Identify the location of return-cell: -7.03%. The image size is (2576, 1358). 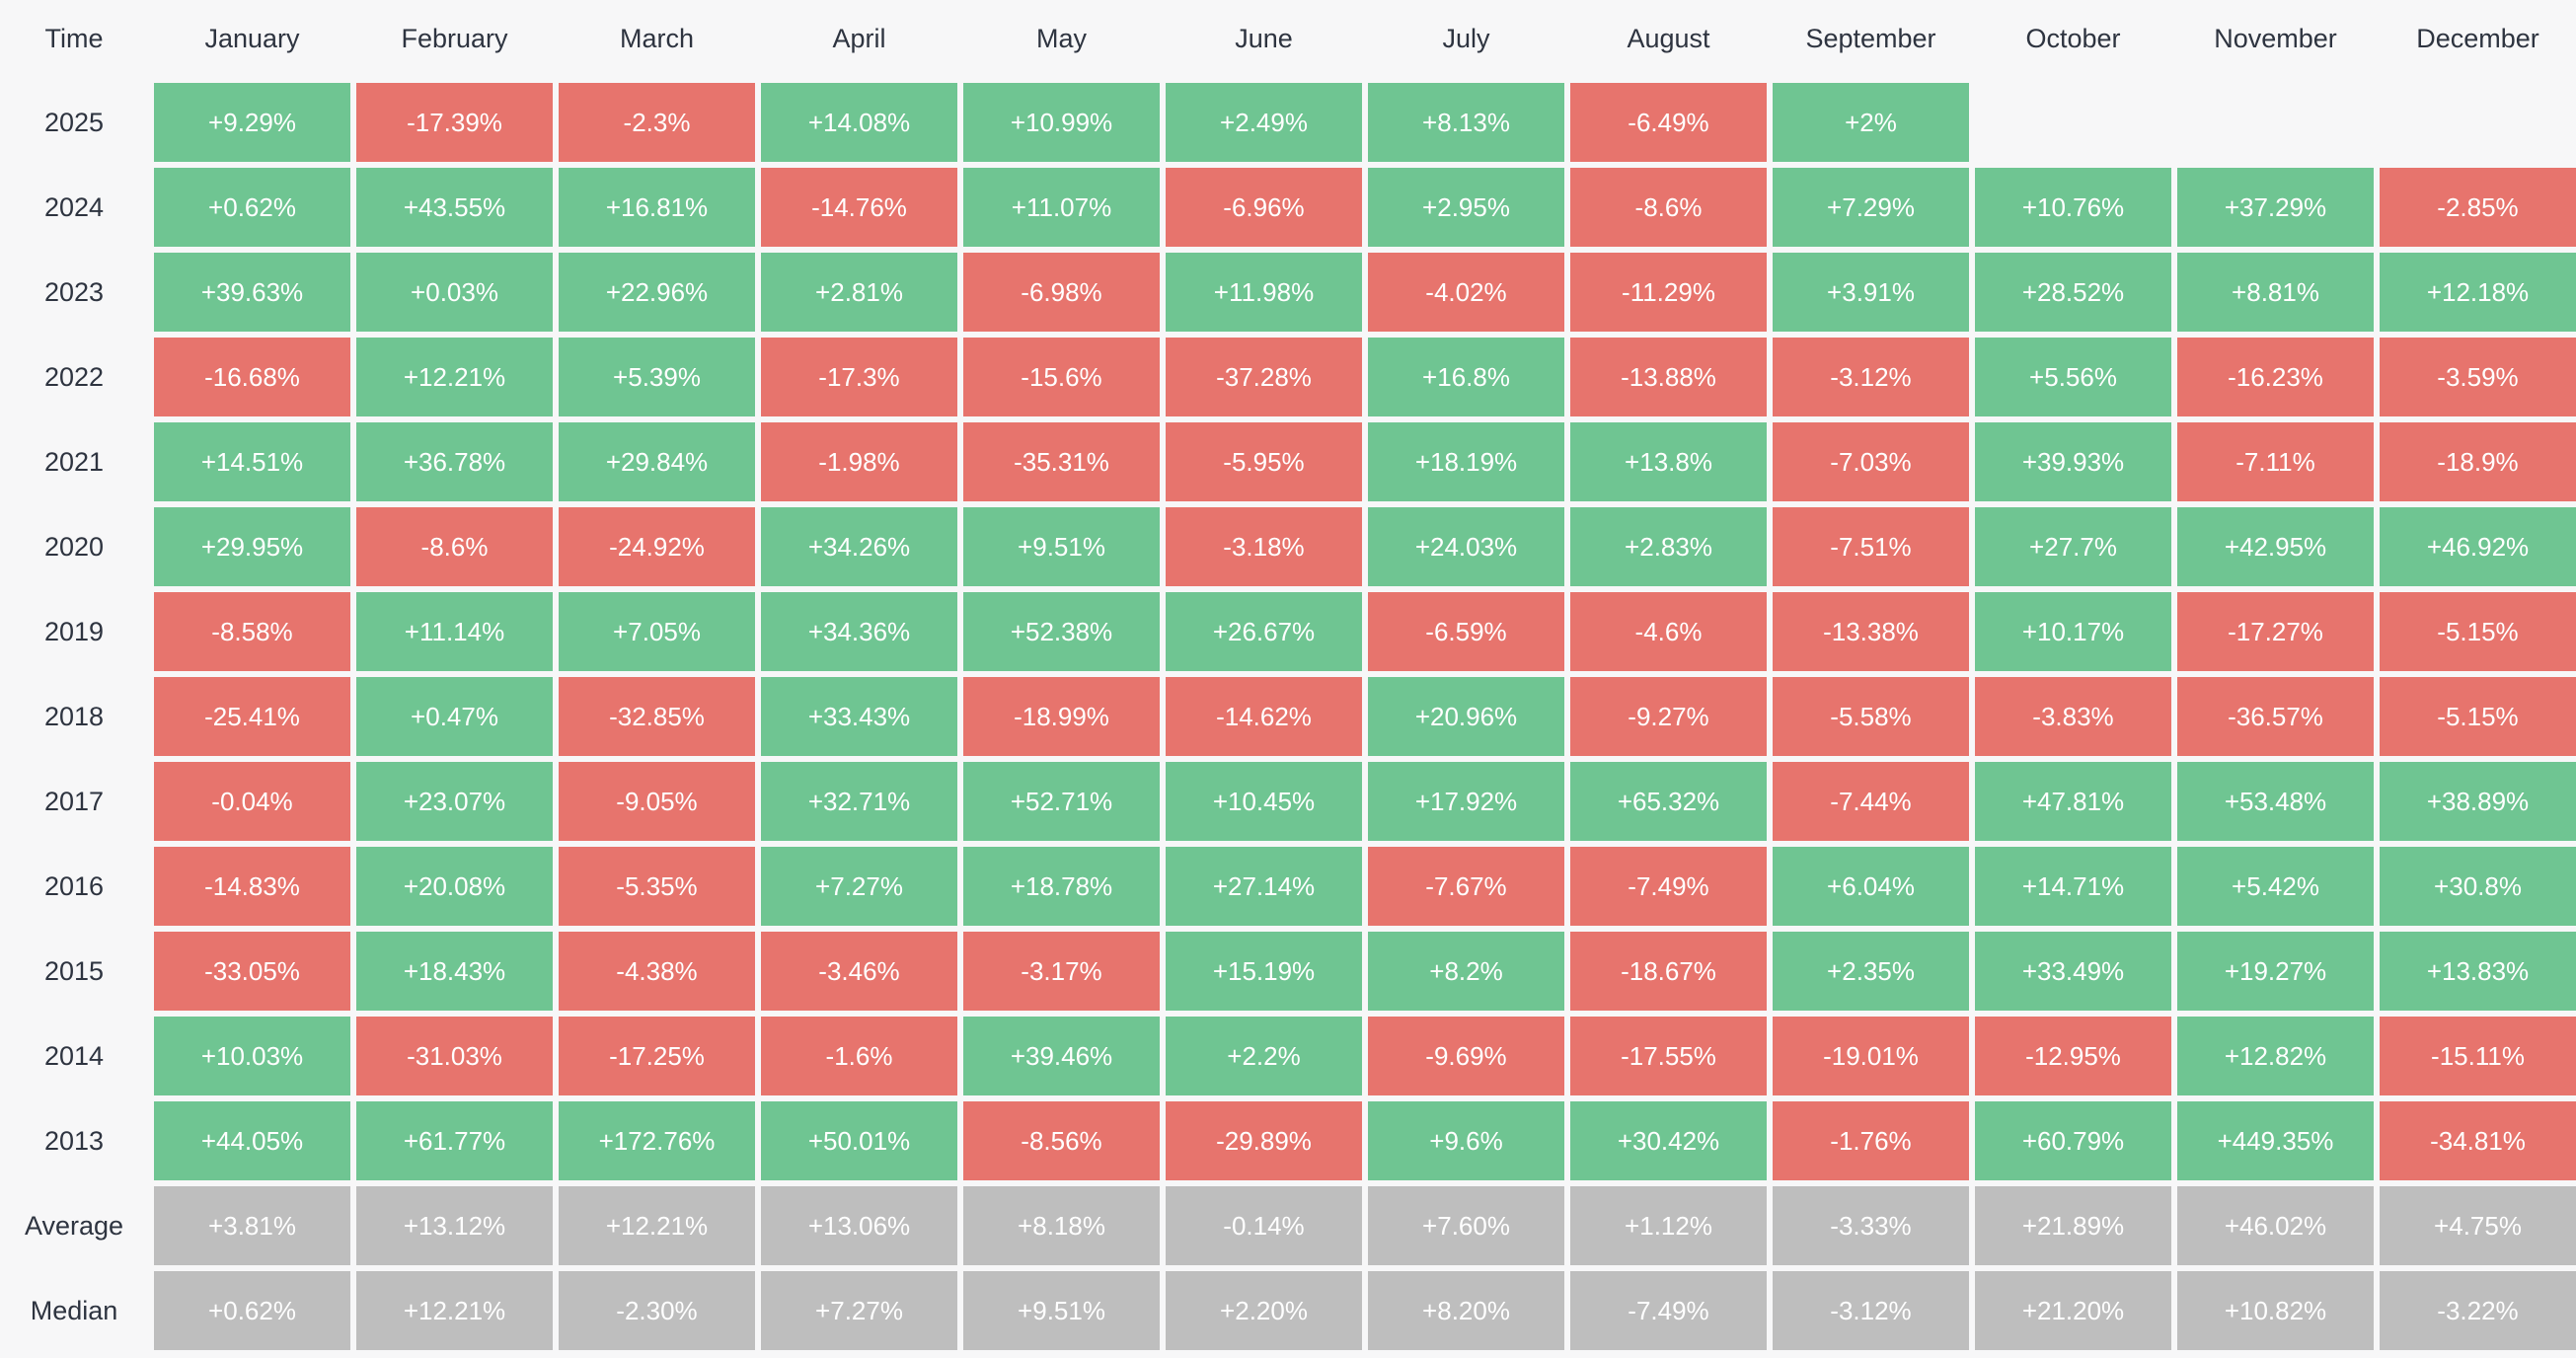
(1871, 461).